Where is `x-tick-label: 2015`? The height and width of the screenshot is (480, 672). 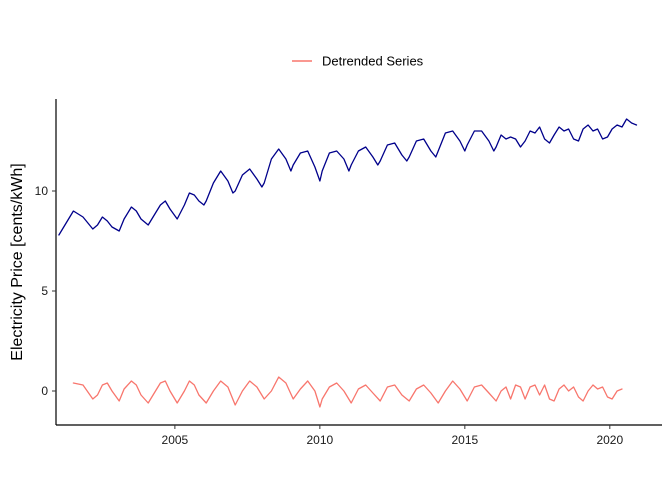
x-tick-label: 2015 is located at coordinates (464, 440).